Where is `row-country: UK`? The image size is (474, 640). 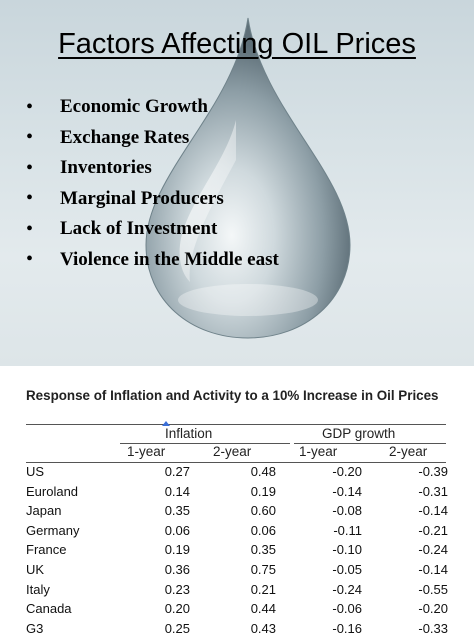 row-country: UK is located at coordinates (35, 569).